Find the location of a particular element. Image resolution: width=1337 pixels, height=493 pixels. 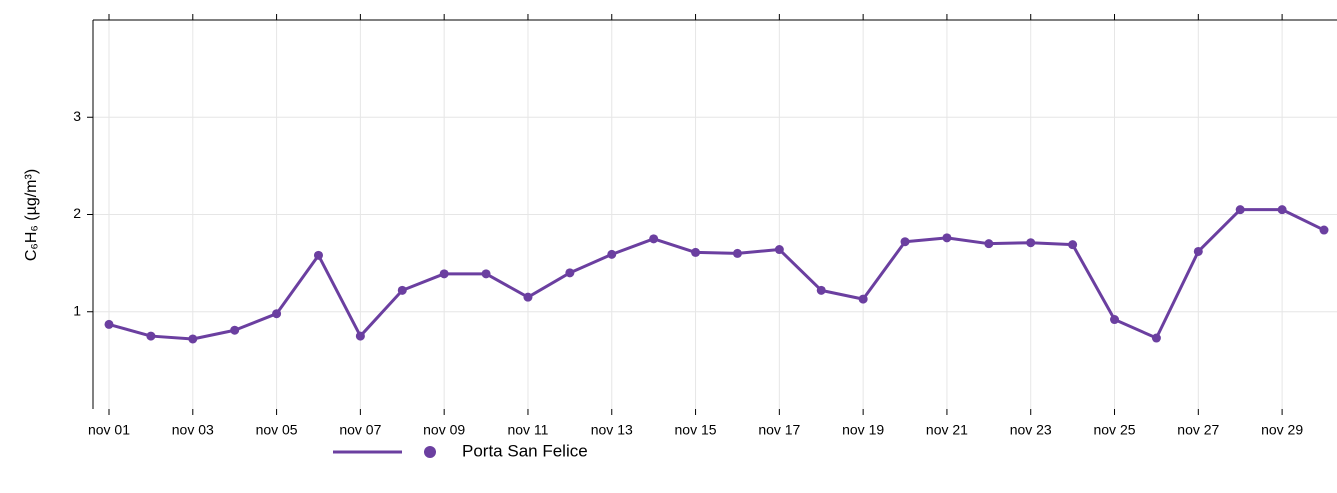

x-tick-label: nov 01 is located at coordinates (109, 430).